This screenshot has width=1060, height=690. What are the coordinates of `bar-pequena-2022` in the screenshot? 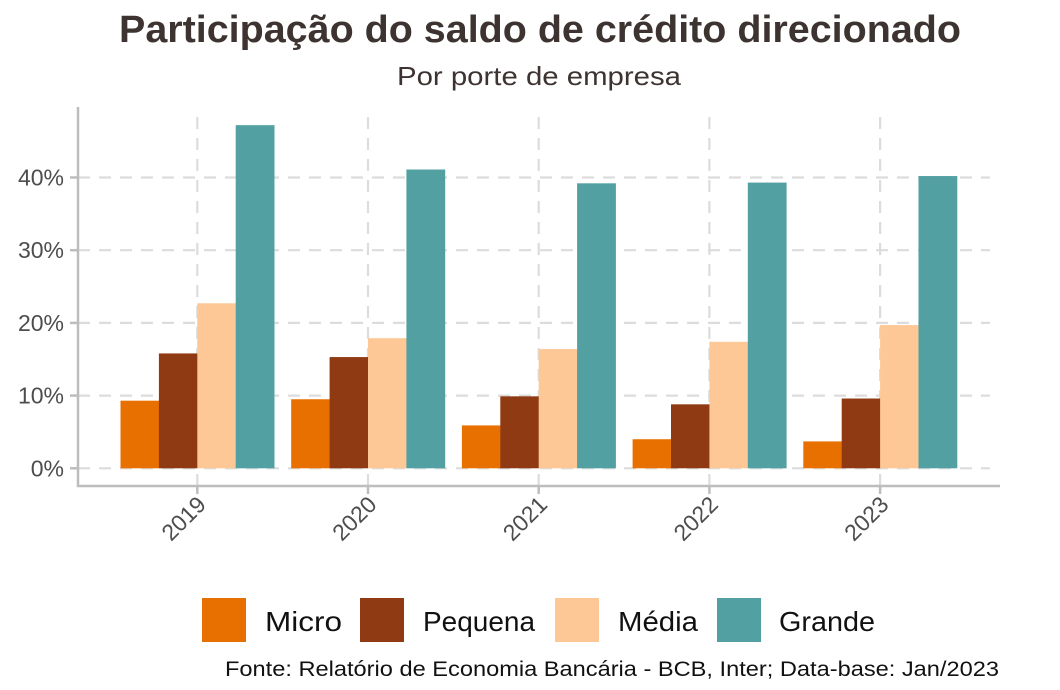 It's located at (690, 436).